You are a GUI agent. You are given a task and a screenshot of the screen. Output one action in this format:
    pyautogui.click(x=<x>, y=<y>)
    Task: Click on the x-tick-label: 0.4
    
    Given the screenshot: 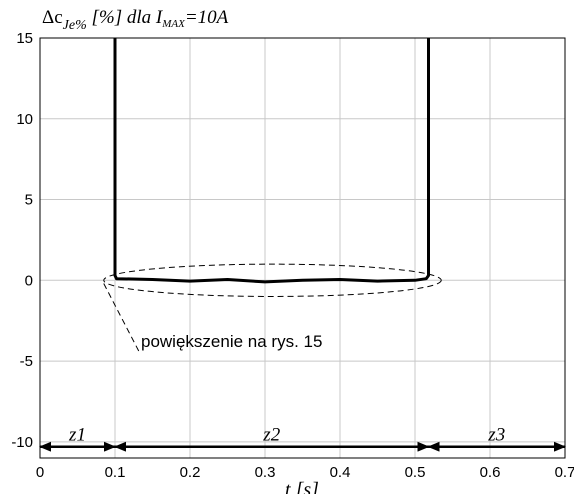 What is the action you would take?
    pyautogui.click(x=340, y=472)
    